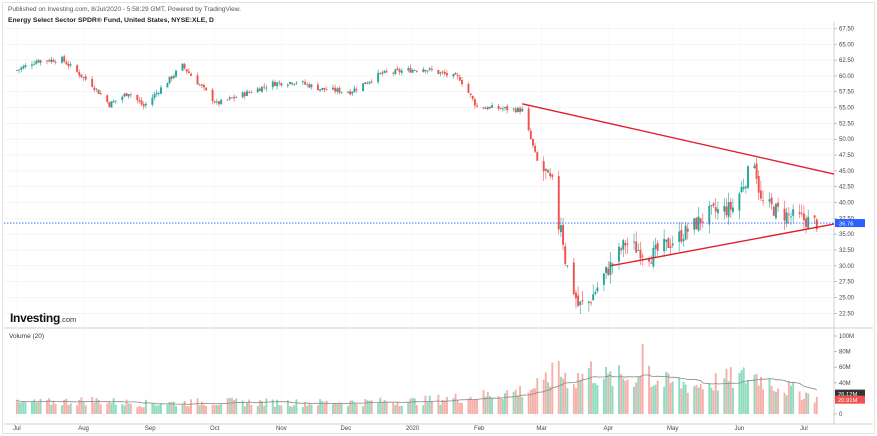  Describe the element at coordinates (844, 376) in the screenshot. I see `volume-y-axis: 100M80M60M40M20M0` at that location.